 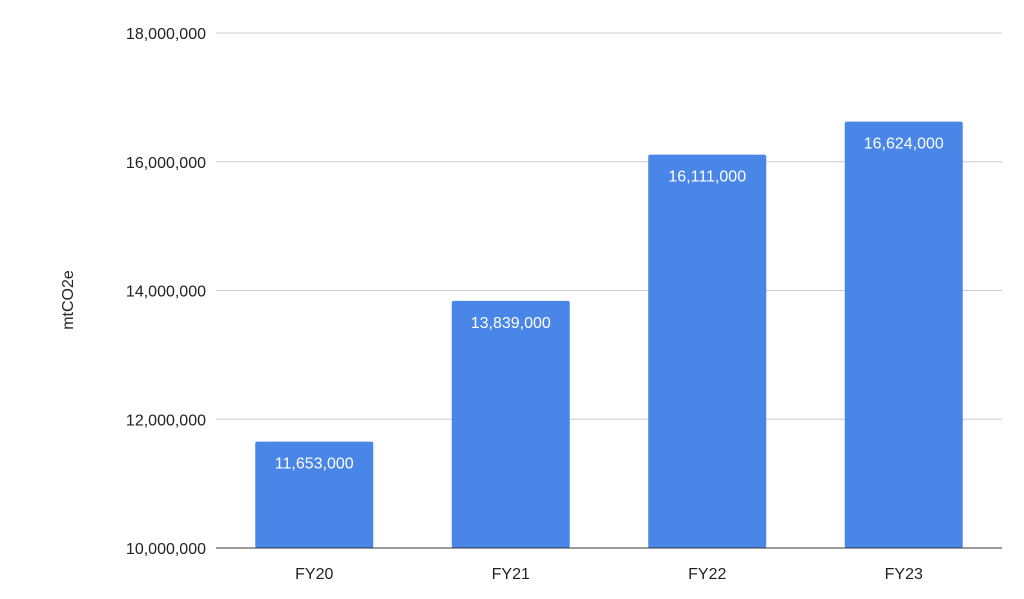 I want to click on x-category-label: FY22, so click(x=707, y=574).